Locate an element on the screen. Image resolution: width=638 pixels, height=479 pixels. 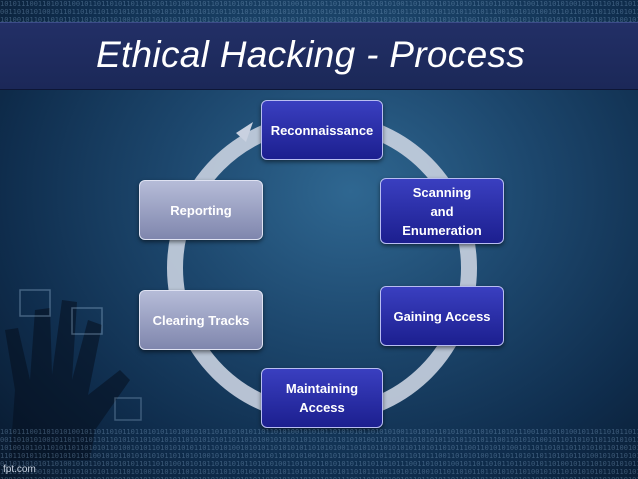
step-gaining-access: Gaining Access is located at coordinates (442, 316).